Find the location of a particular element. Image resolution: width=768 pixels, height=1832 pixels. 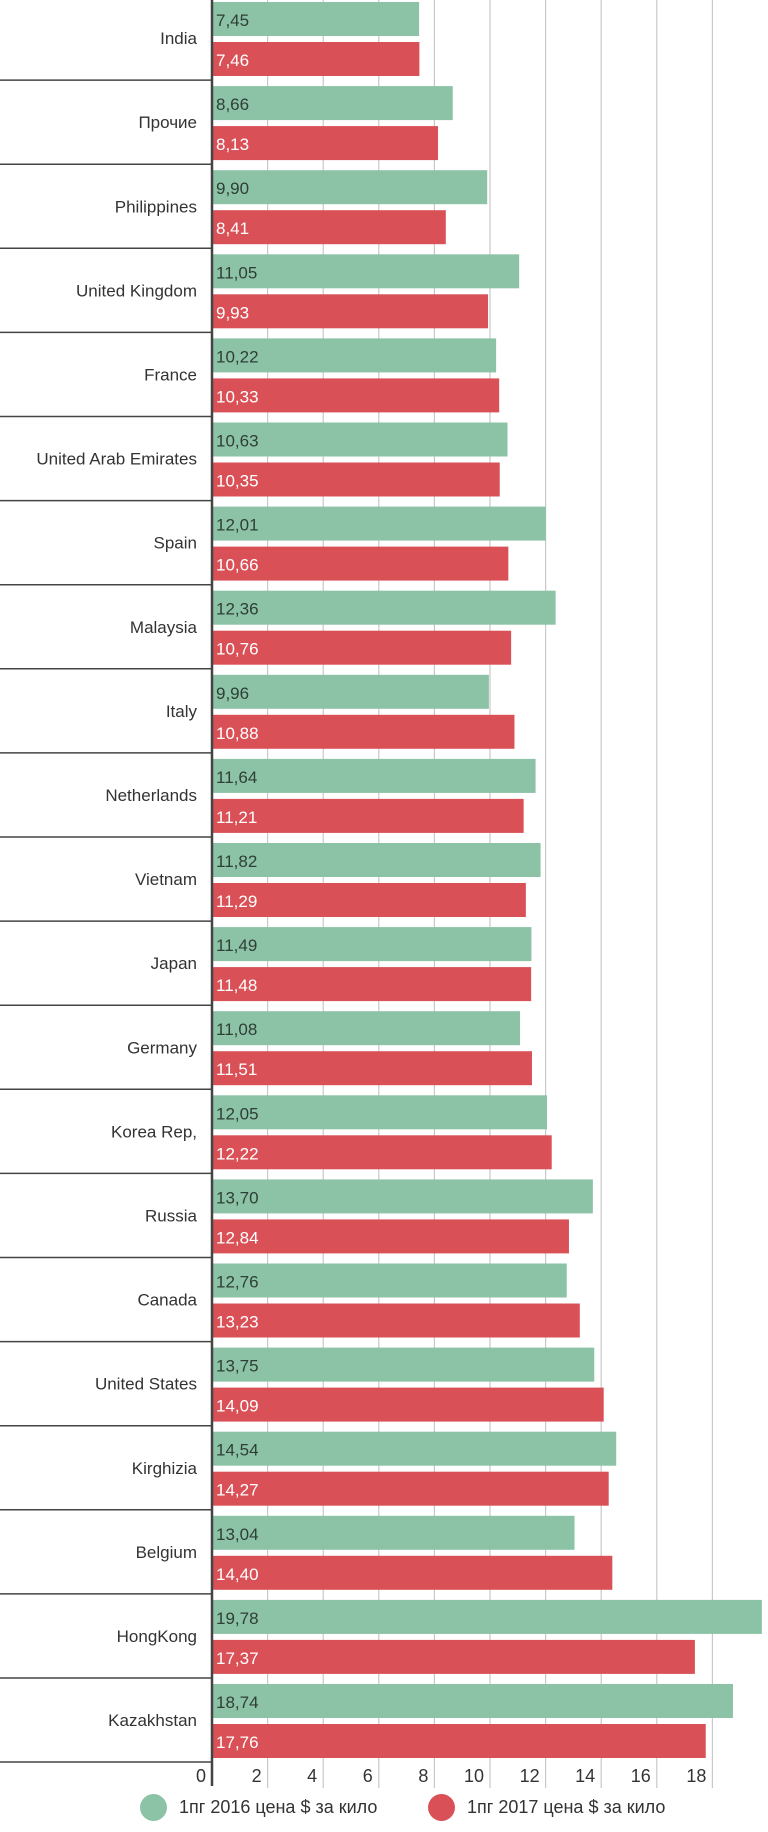

category-label: HongKong is located at coordinates (157, 1636).